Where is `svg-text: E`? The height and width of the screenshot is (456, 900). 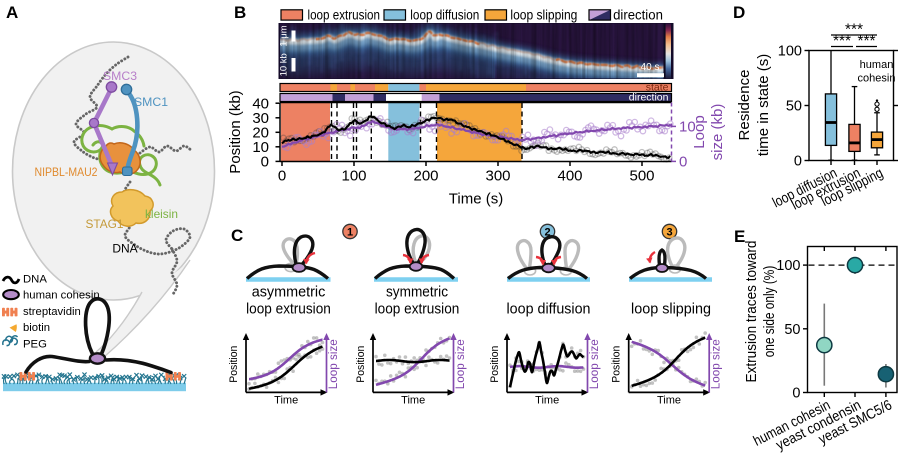 svg-text: E is located at coordinates (739, 236).